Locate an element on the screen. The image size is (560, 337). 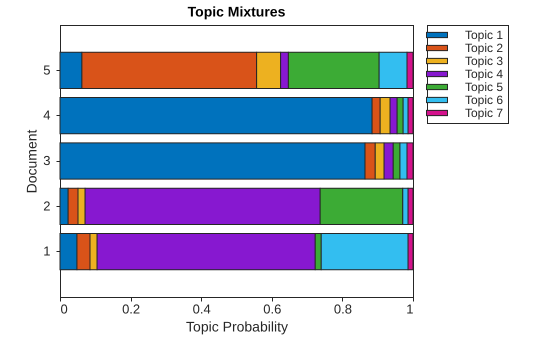
x-tick-label: 1 is located at coordinates (410, 309).